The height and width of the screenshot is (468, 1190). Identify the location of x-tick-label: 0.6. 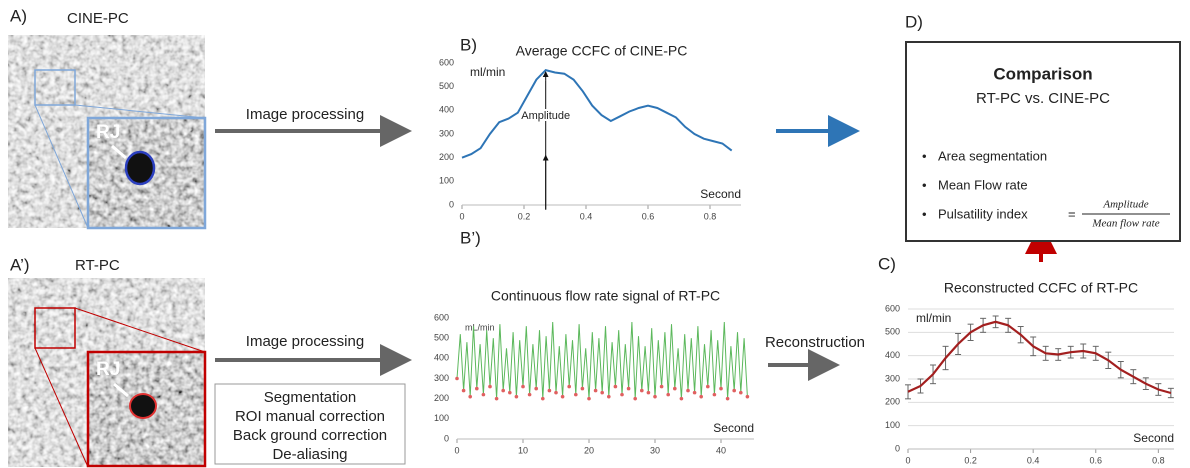
(1096, 460).